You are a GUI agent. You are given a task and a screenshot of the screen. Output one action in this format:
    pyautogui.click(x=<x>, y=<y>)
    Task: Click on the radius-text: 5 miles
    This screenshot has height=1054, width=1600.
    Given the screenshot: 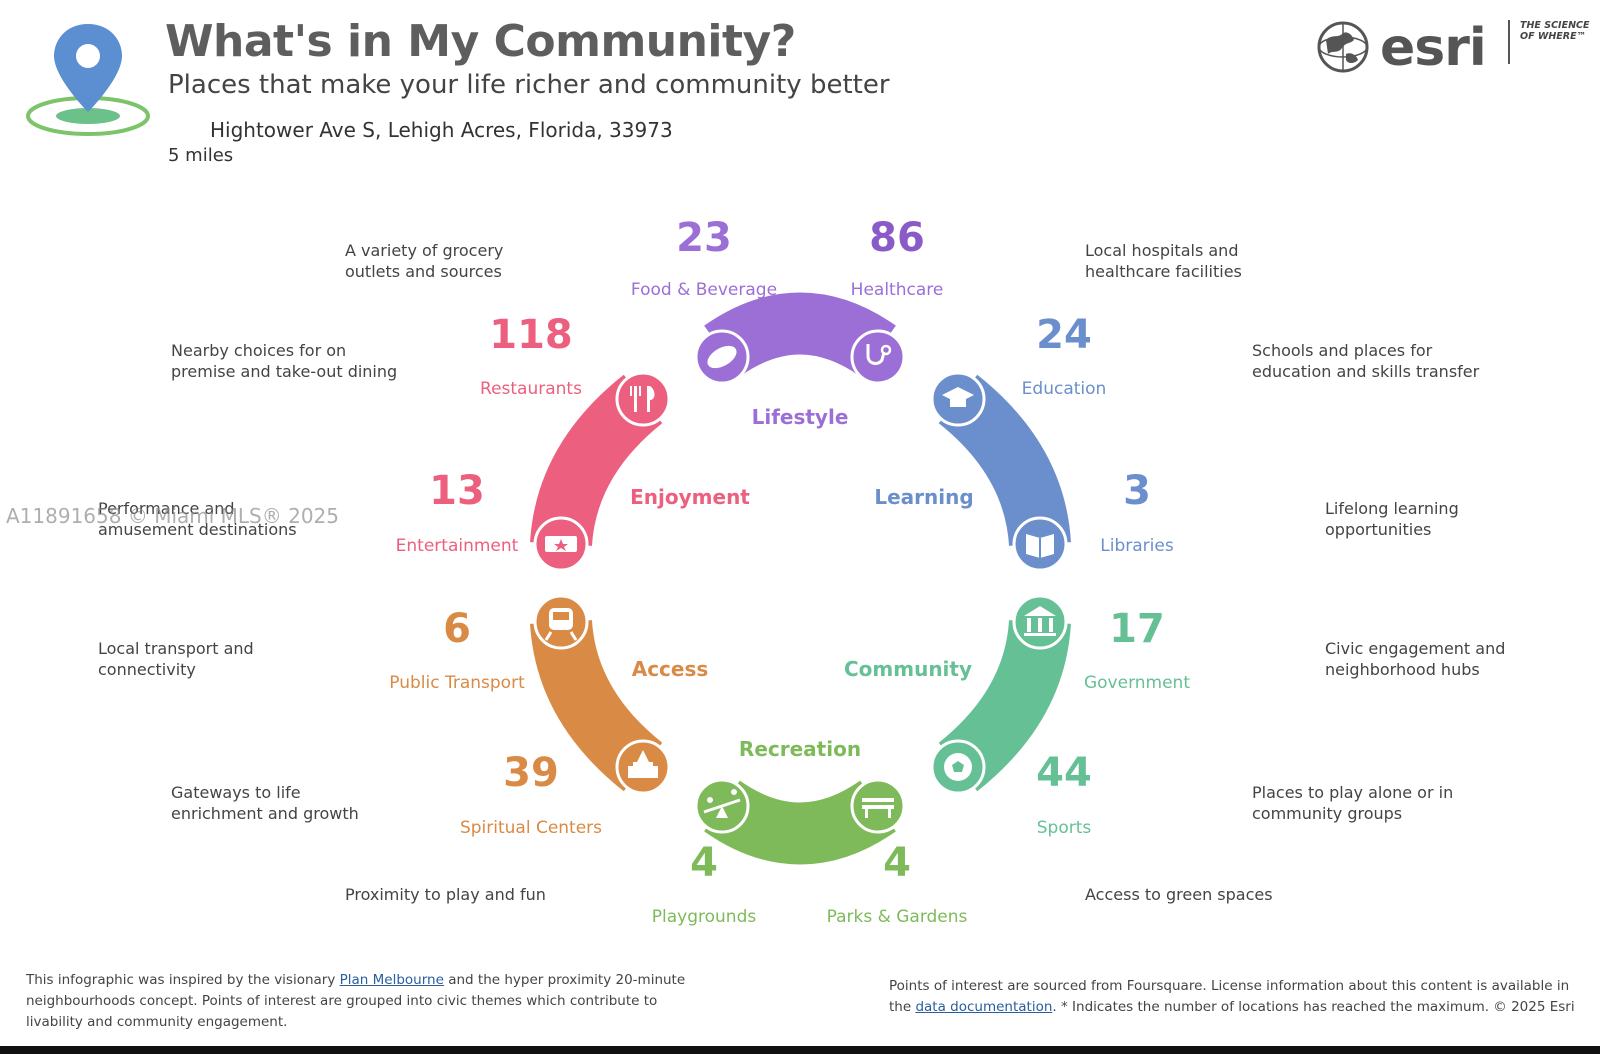 What is the action you would take?
    pyautogui.click(x=201, y=155)
    